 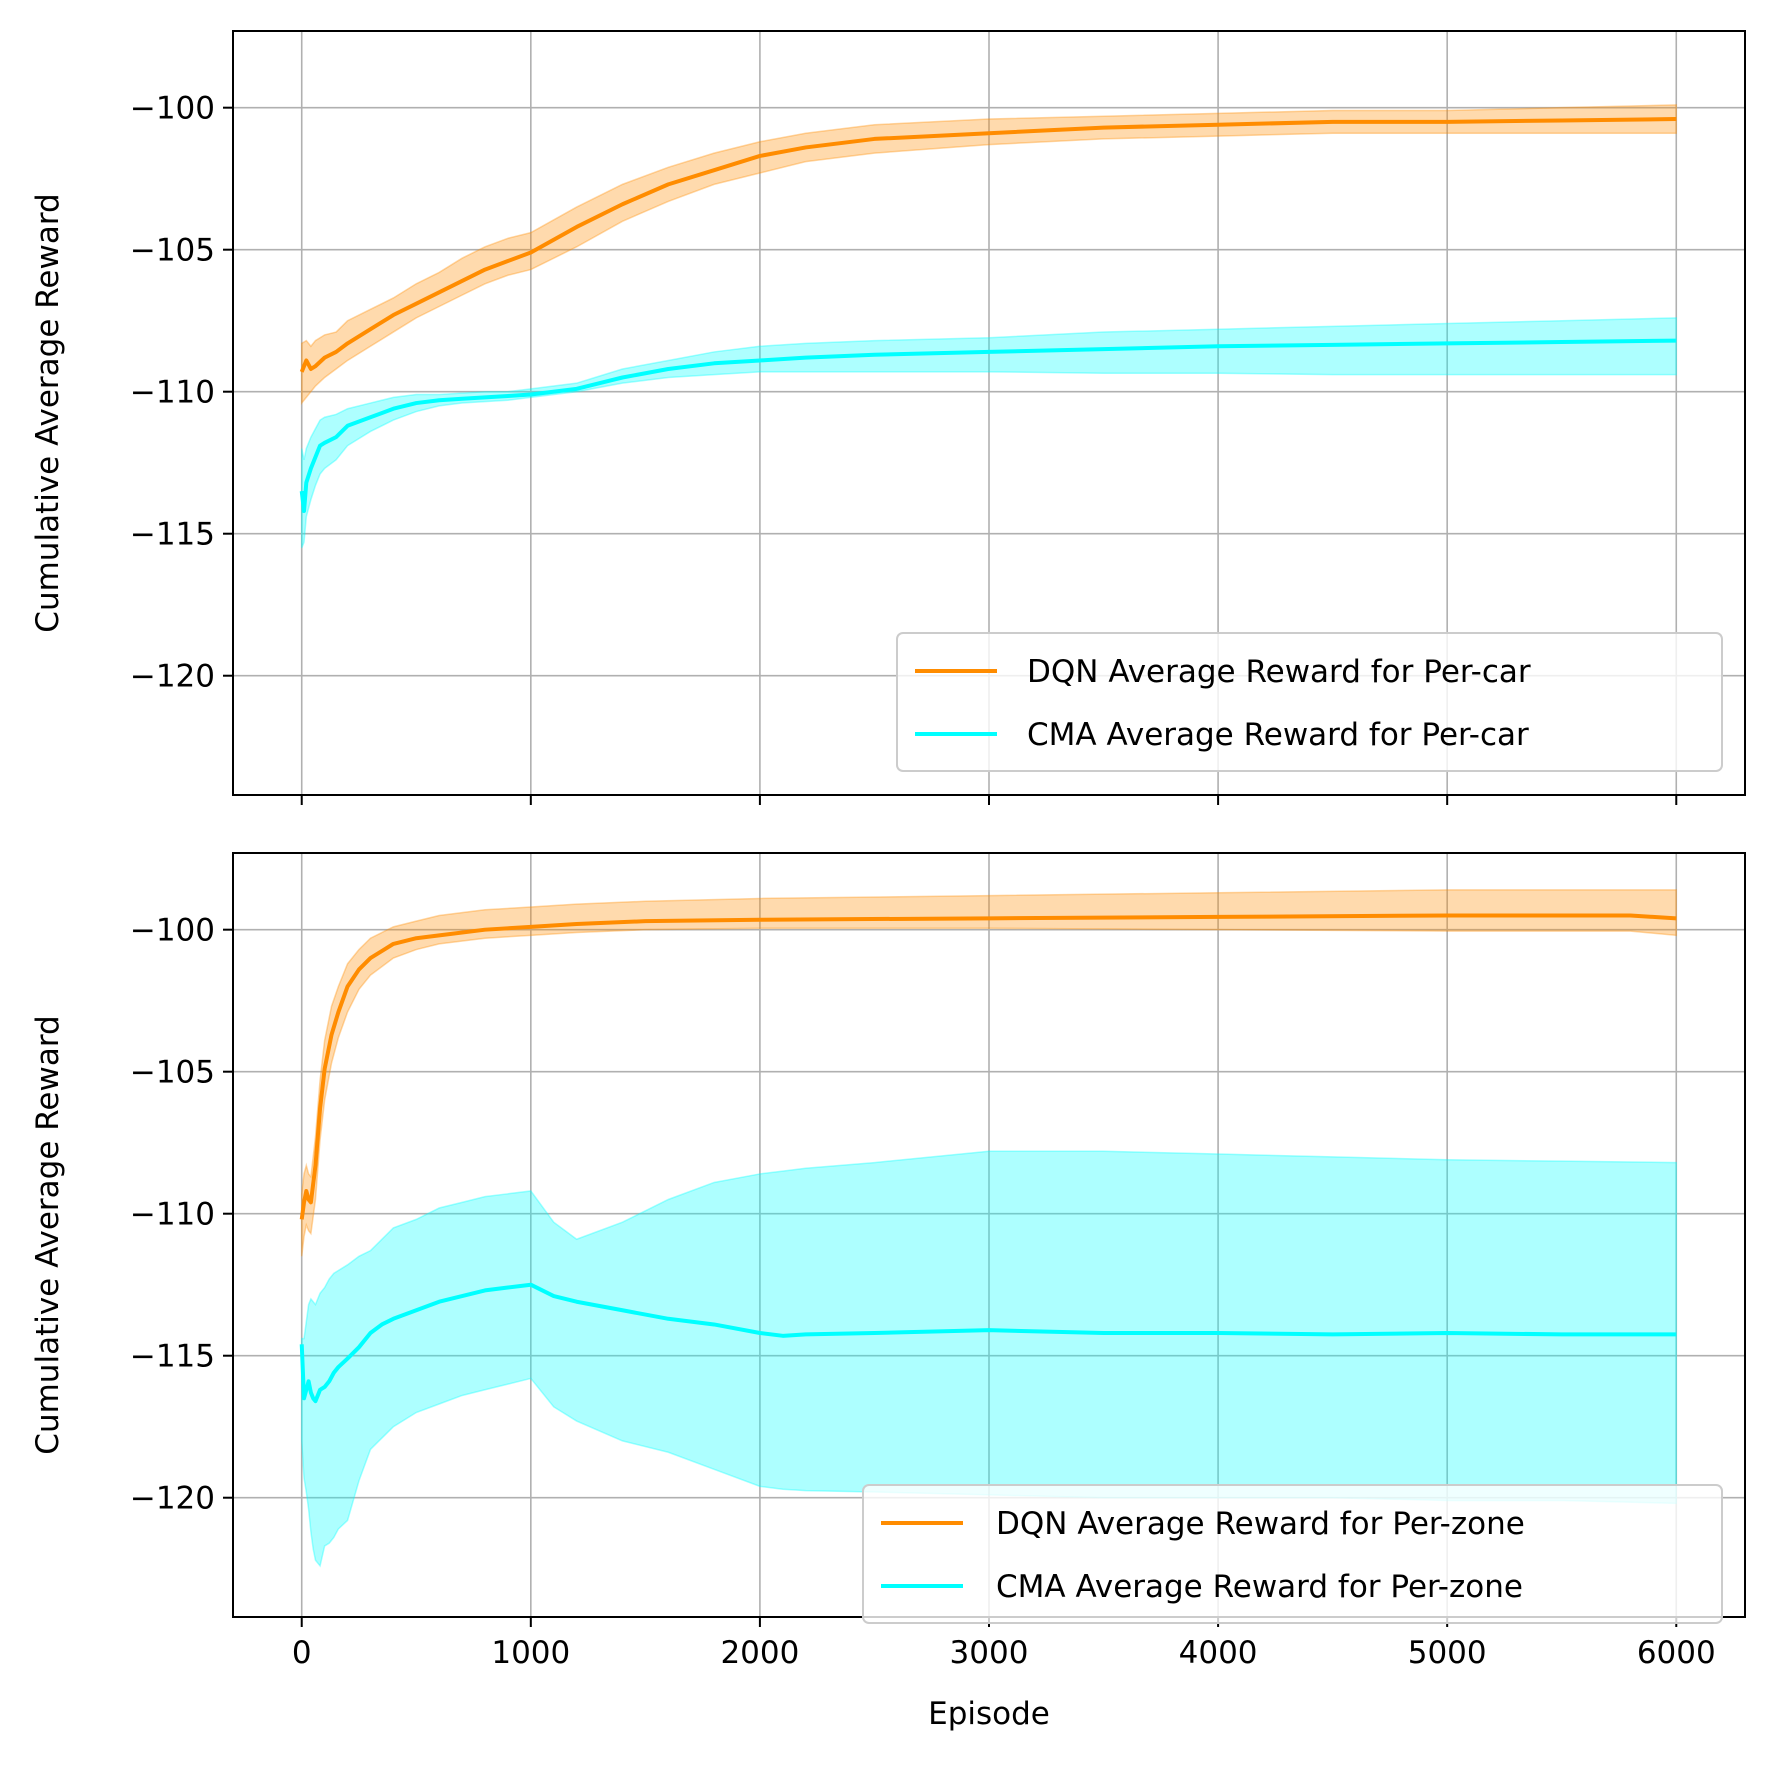 I want to click on x-tick-label: 2000, so click(x=759, y=1653).